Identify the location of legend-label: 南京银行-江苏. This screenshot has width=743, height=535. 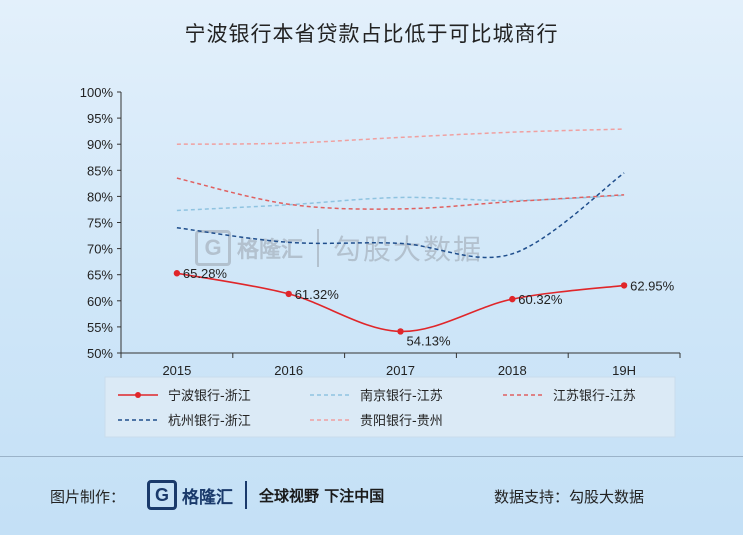
(401, 396).